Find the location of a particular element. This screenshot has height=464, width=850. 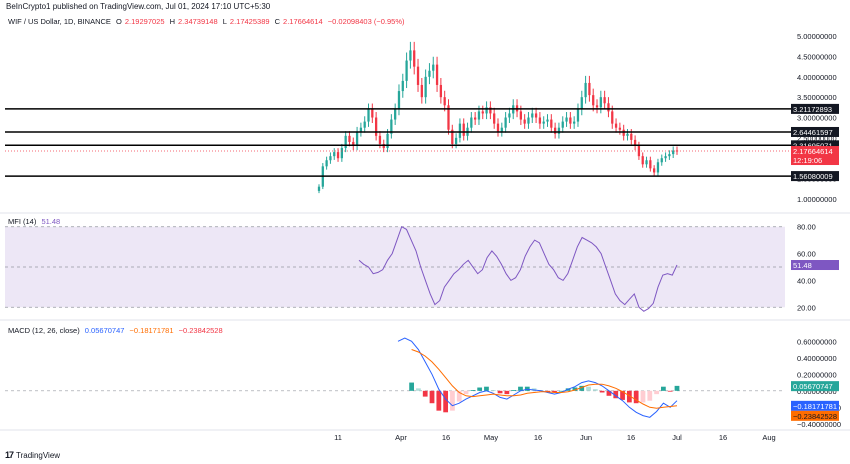

high-value: 2.34739148 is located at coordinates (198, 21).